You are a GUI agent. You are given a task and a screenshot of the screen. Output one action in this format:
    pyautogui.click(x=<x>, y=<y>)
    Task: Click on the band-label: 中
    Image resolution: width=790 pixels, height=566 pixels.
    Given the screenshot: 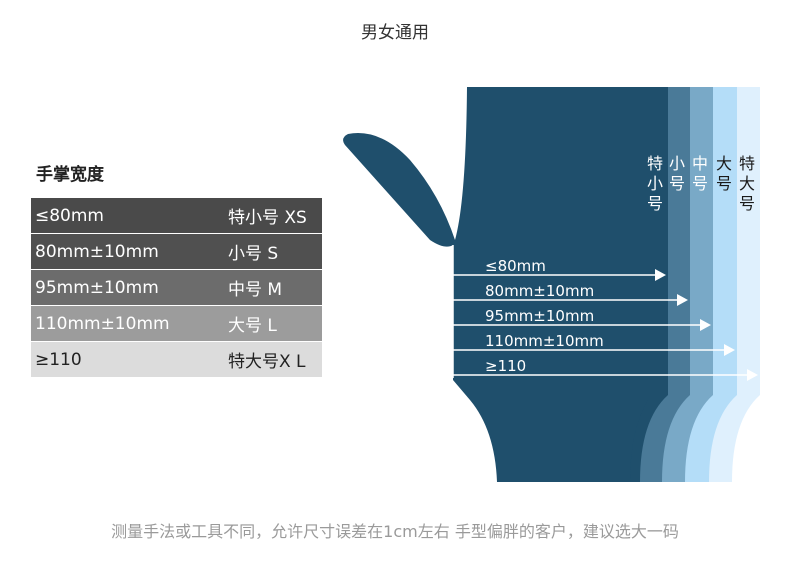 What is the action you would take?
    pyautogui.click(x=700, y=163)
    